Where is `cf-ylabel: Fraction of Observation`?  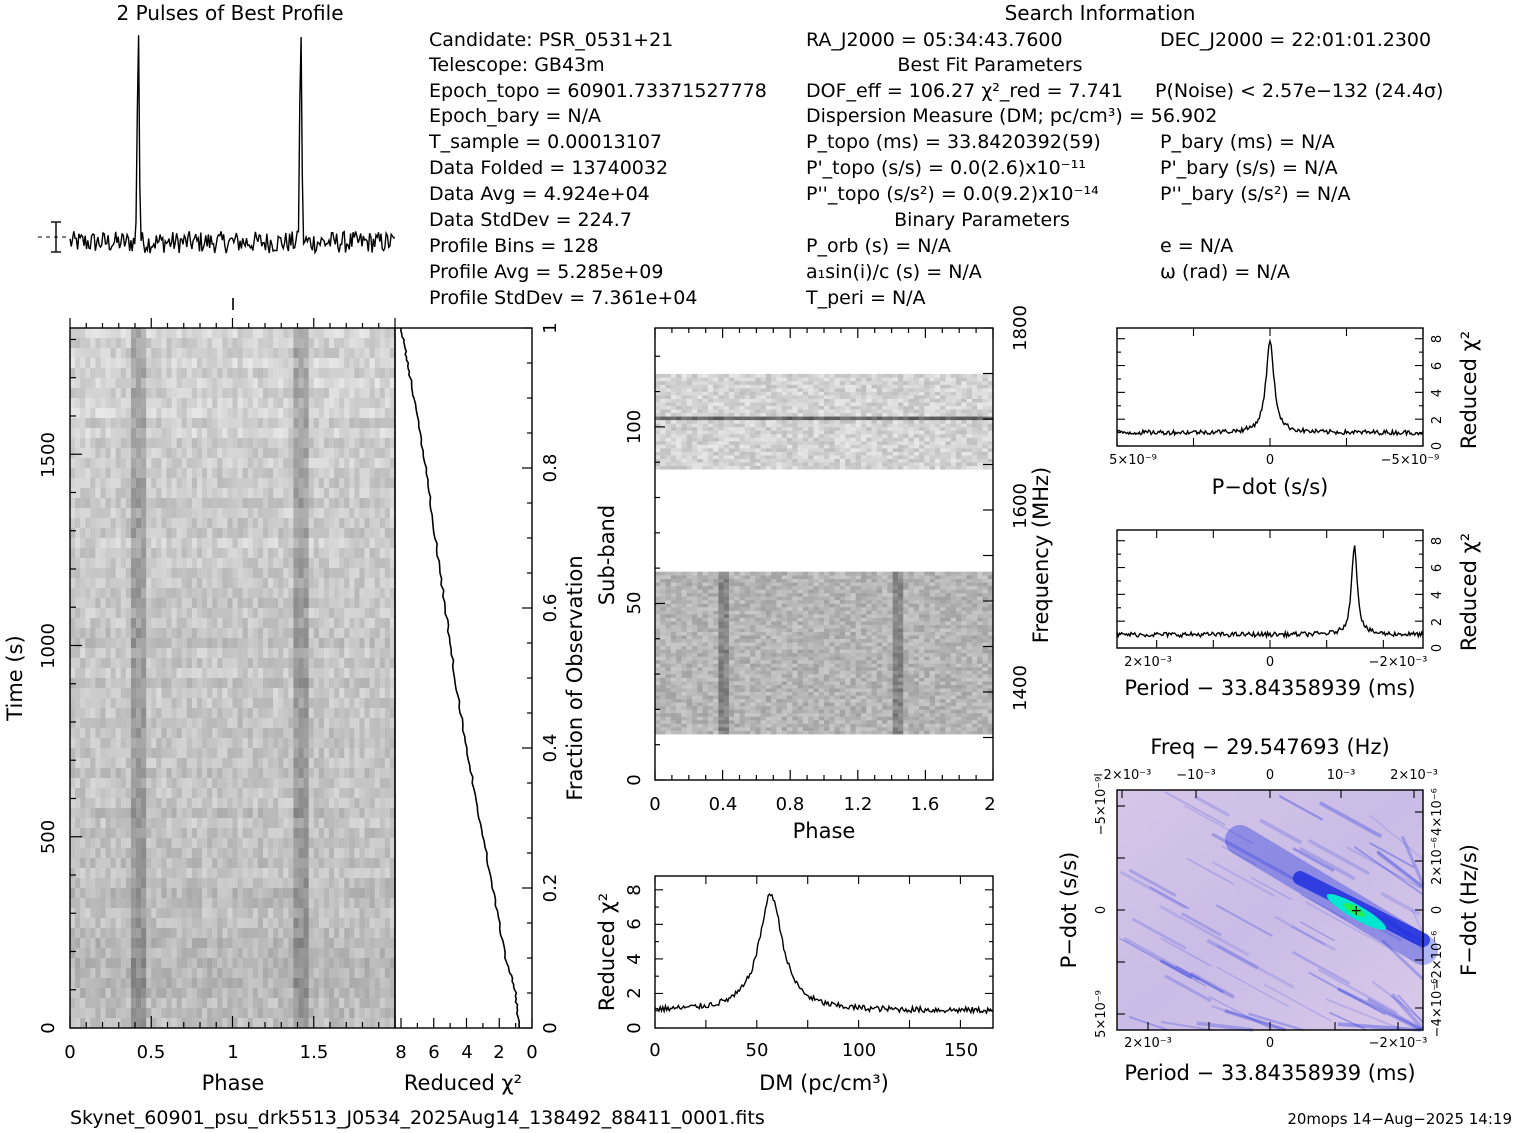
cf-ylabel: Fraction of Observation is located at coordinates (575, 677).